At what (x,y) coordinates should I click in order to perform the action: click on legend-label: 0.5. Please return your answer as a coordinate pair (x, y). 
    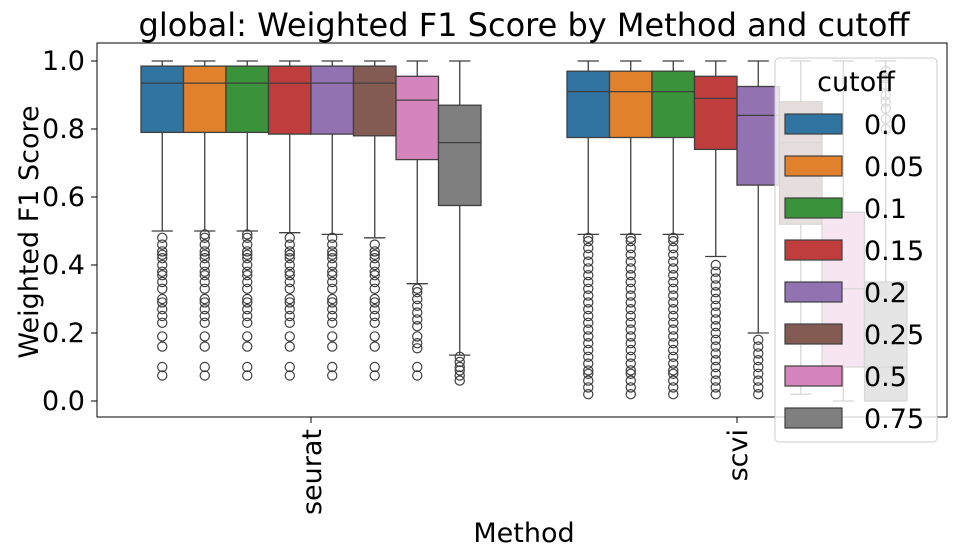
    Looking at the image, I should click on (885, 377).